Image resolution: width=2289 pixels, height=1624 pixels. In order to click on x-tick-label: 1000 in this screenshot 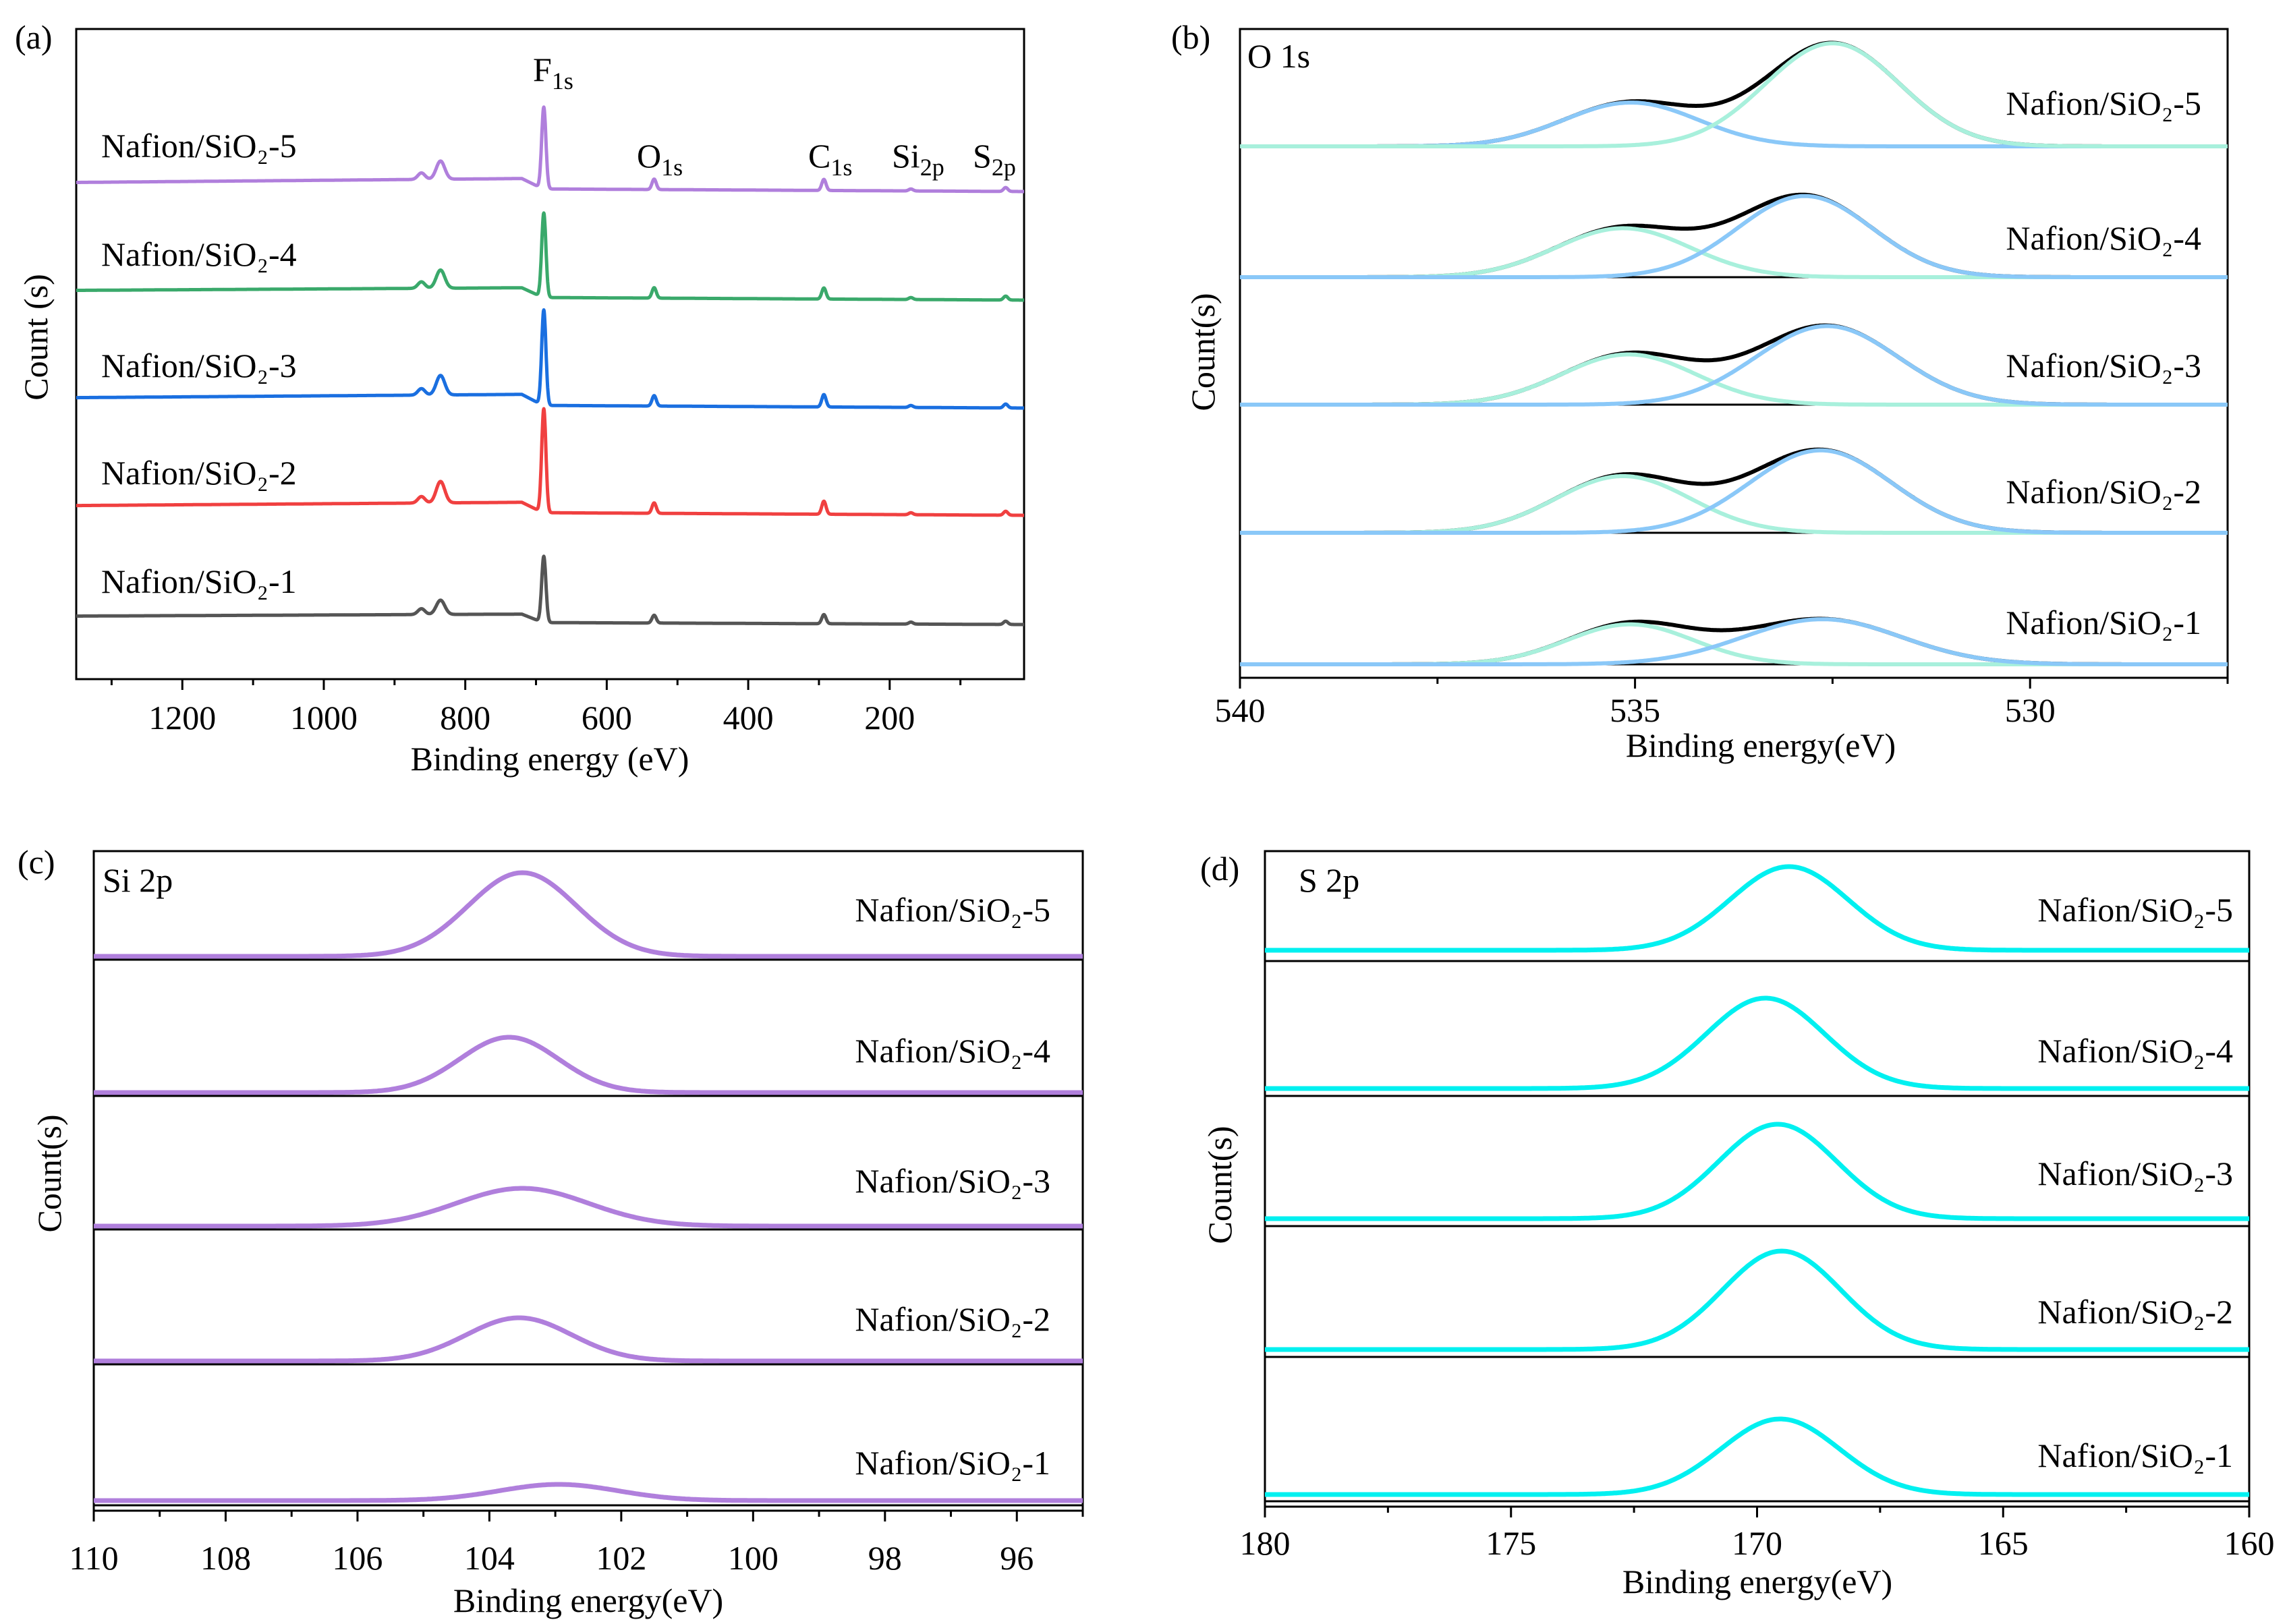, I will do `click(324, 717)`.